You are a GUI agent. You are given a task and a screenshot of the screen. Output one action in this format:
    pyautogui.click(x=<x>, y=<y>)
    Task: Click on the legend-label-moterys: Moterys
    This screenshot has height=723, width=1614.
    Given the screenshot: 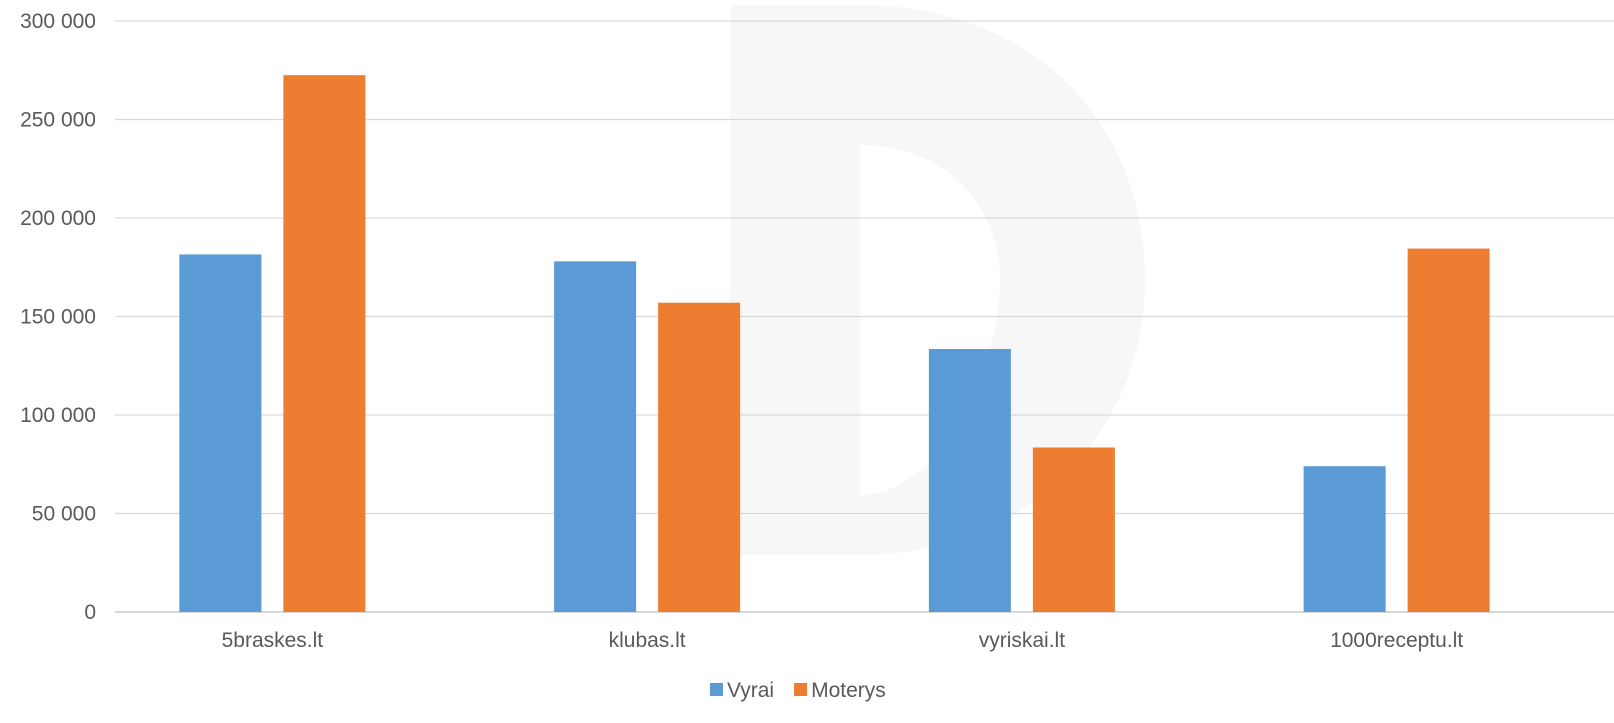 What is the action you would take?
    pyautogui.click(x=848, y=690)
    